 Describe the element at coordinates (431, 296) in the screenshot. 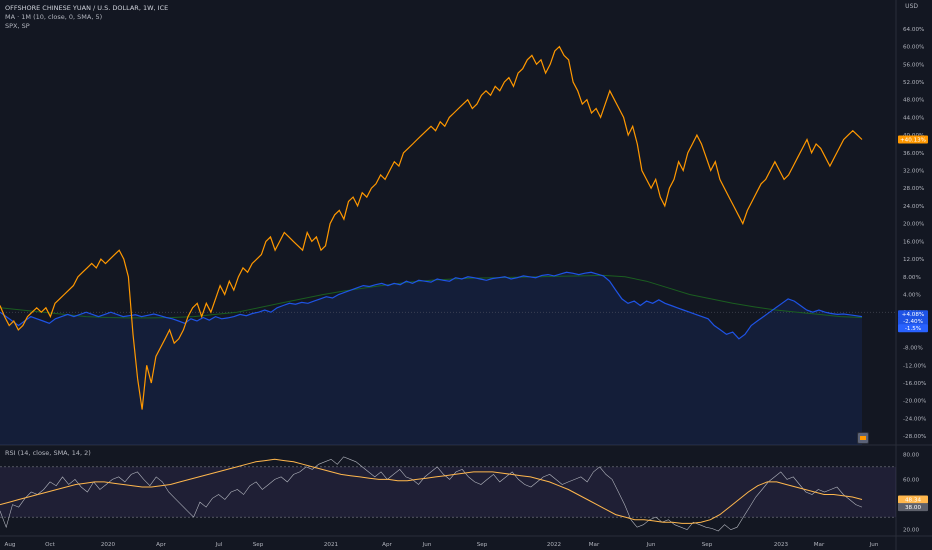

I see `ma-line` at that location.